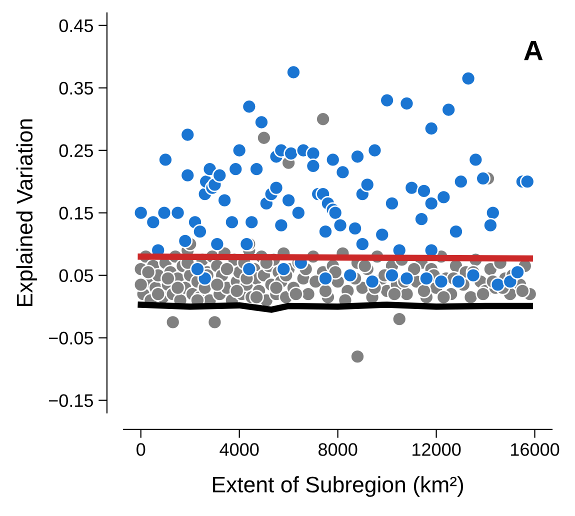 This screenshot has height=516, width=575. Describe the element at coordinates (76, 151) in the screenshot. I see `y-tick-label: 0.25` at that location.